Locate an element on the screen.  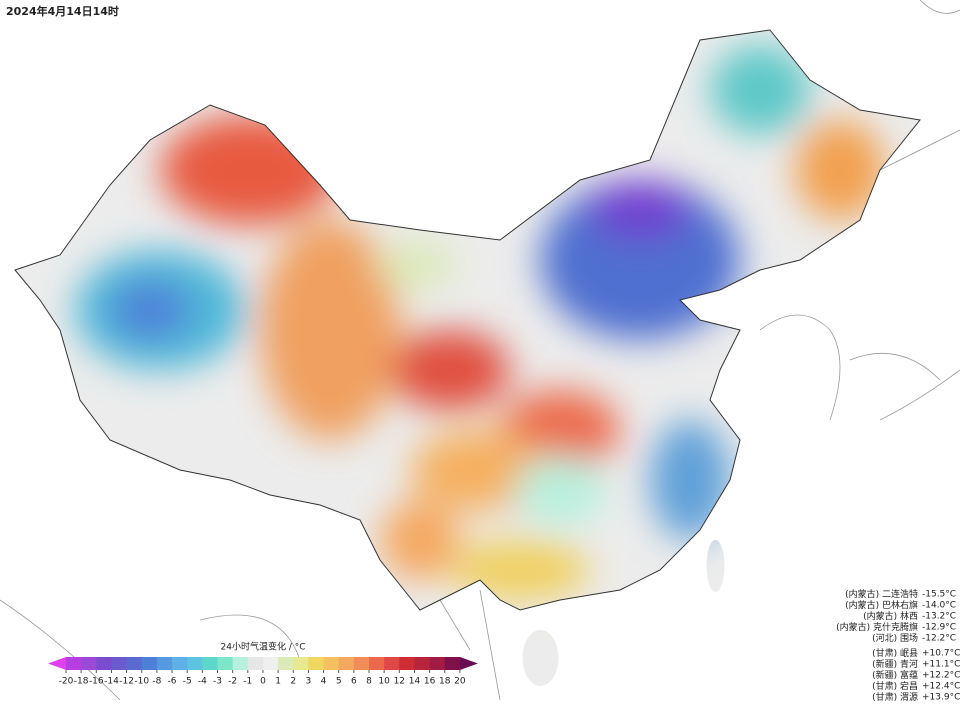
station-value: +11.1°C is located at coordinates (941, 665).